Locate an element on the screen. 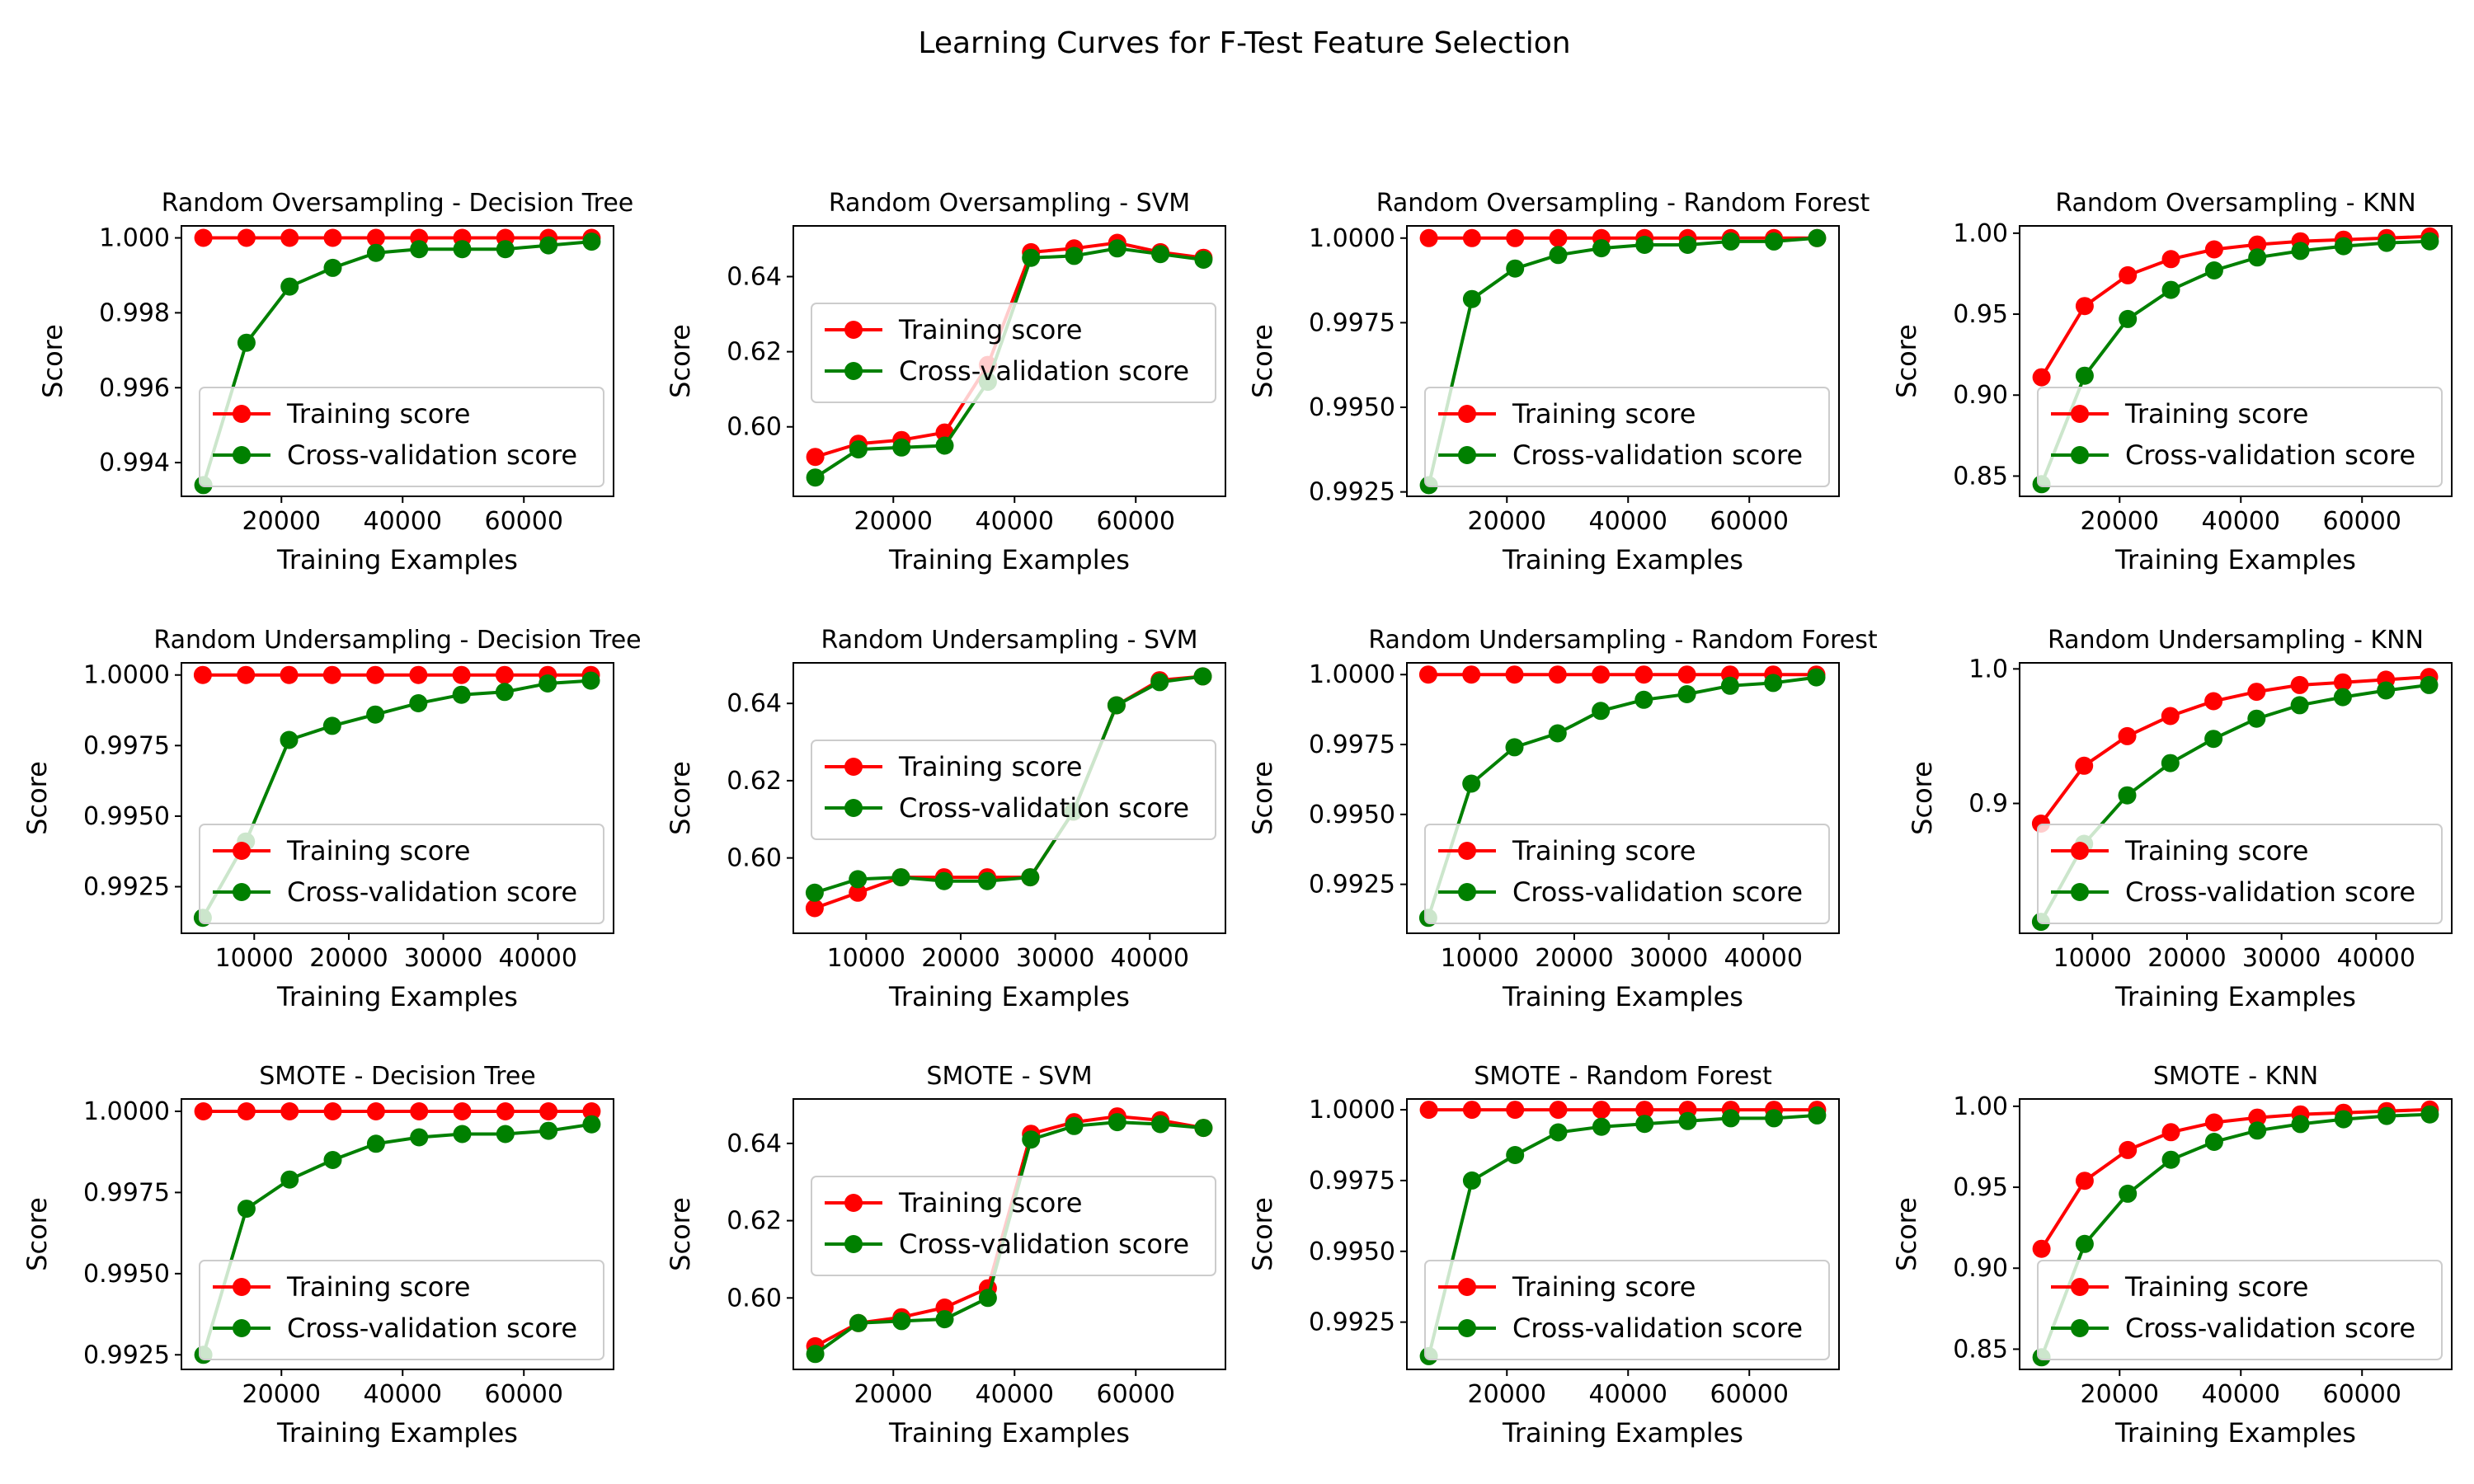 This screenshot has height=1484, width=2474. y-tick-label: 0.9 is located at coordinates (1988, 804).